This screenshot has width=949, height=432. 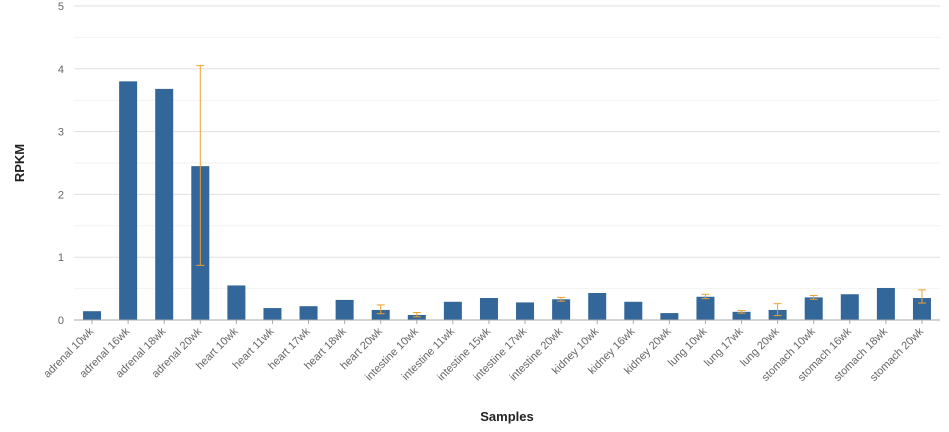 What do you see at coordinates (19, 163) in the screenshot?
I see `y-axis-title: RPKM` at bounding box center [19, 163].